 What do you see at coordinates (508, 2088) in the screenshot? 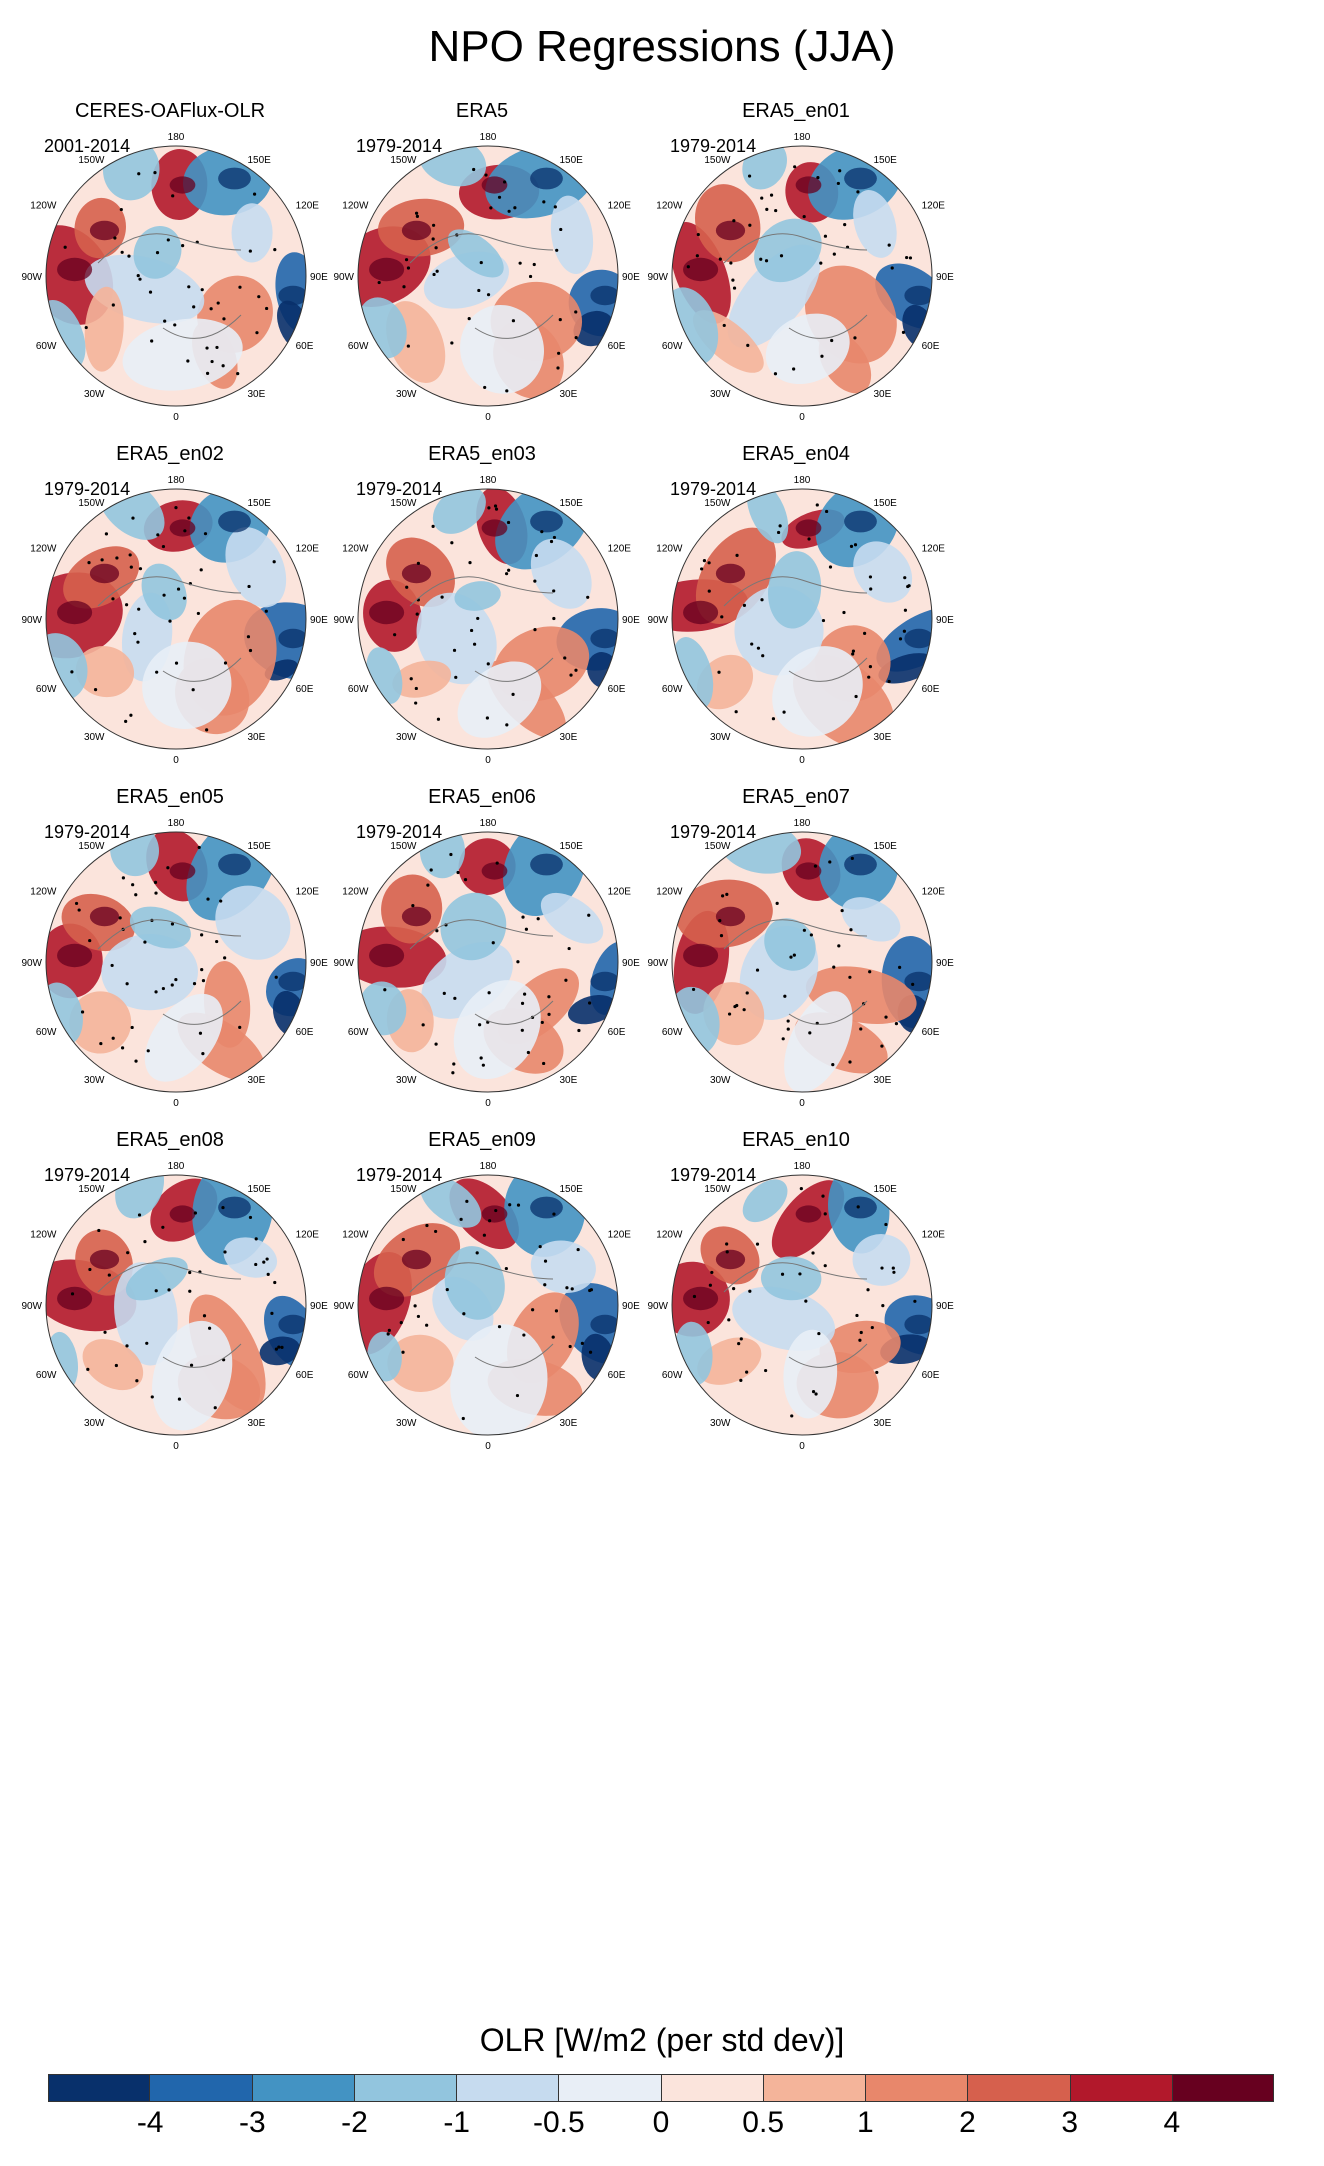
I see `colorbar-segment` at bounding box center [508, 2088].